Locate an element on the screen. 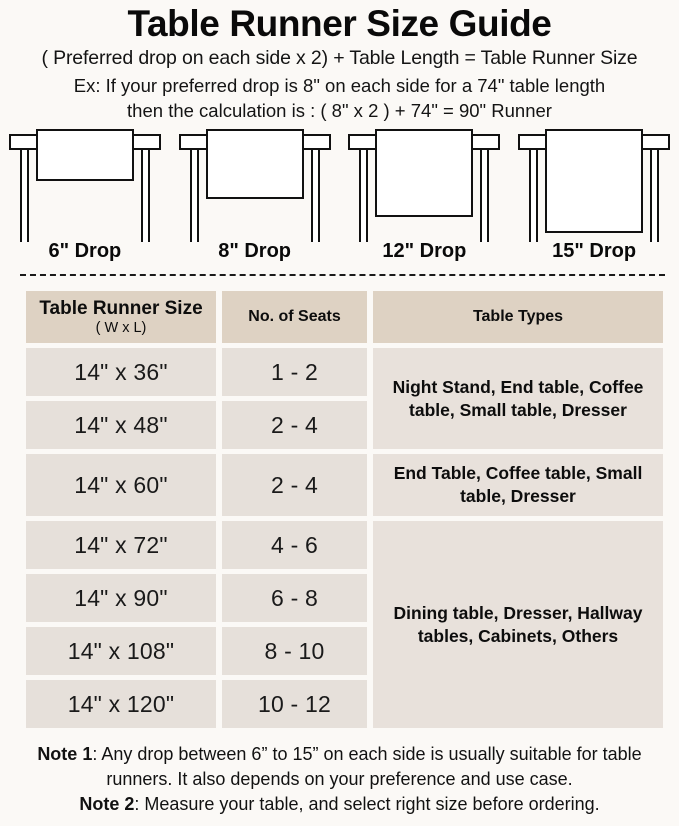 The image size is (679, 826). page-title: Table Runner Size Guide is located at coordinates (339, 23).